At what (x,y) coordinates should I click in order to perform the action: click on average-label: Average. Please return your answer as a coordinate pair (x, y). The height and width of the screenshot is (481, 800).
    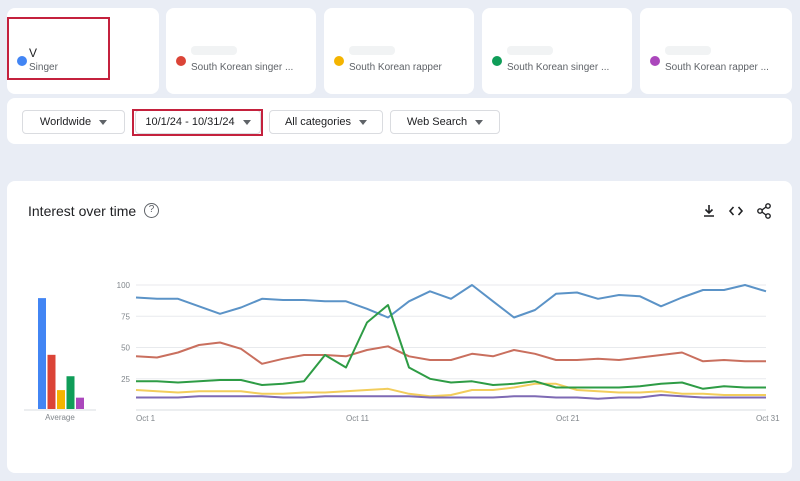
    Looking at the image, I should click on (60, 417).